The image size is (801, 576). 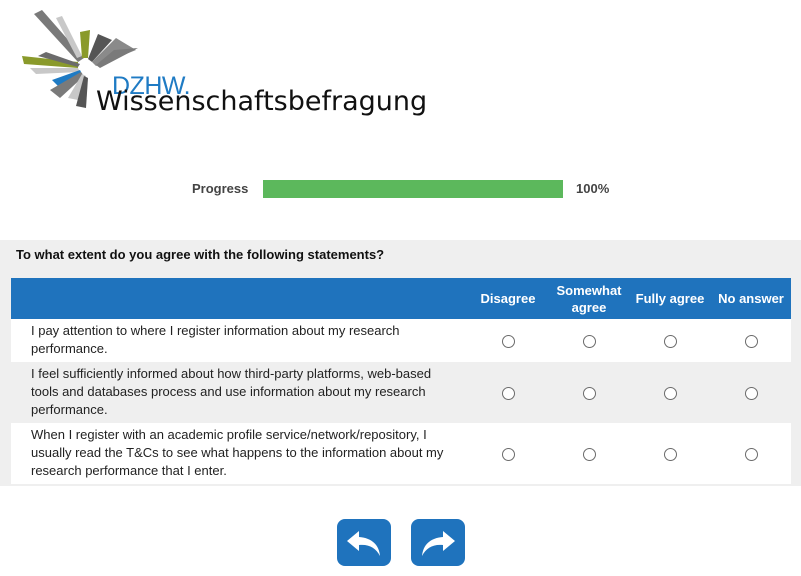 What do you see at coordinates (508, 298) in the screenshot?
I see `column-header-disagree: Disagree` at bounding box center [508, 298].